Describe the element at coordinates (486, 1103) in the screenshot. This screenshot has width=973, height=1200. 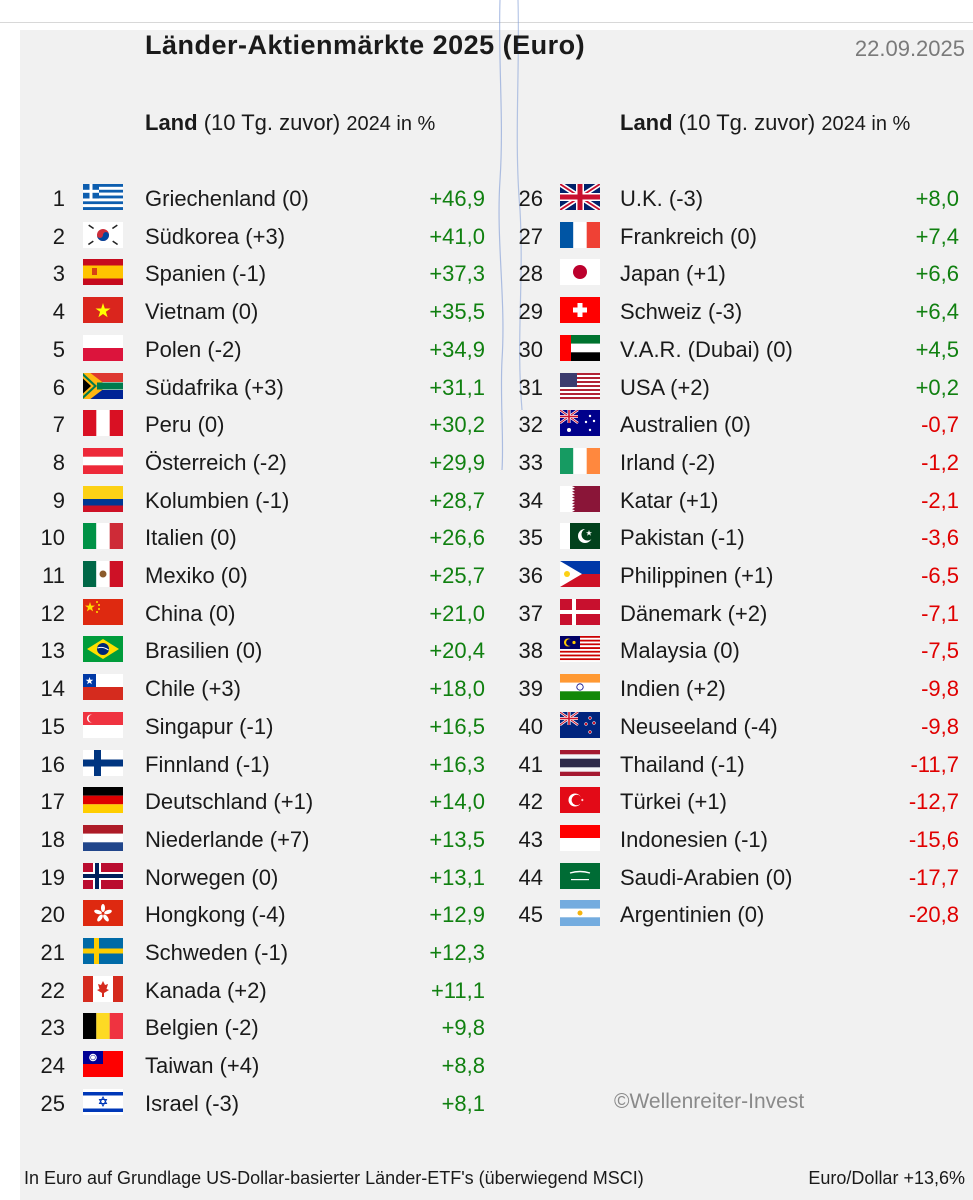
I see `table-row: 25 Israel (-3) +8,1` at that location.